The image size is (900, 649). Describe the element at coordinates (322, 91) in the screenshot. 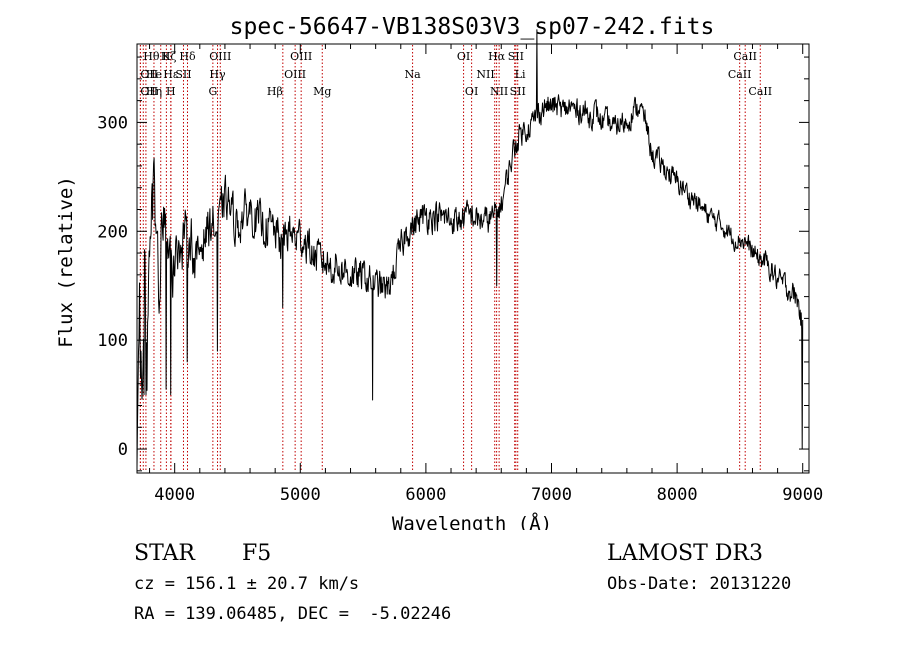

I see `line-label-17: Mg` at that location.